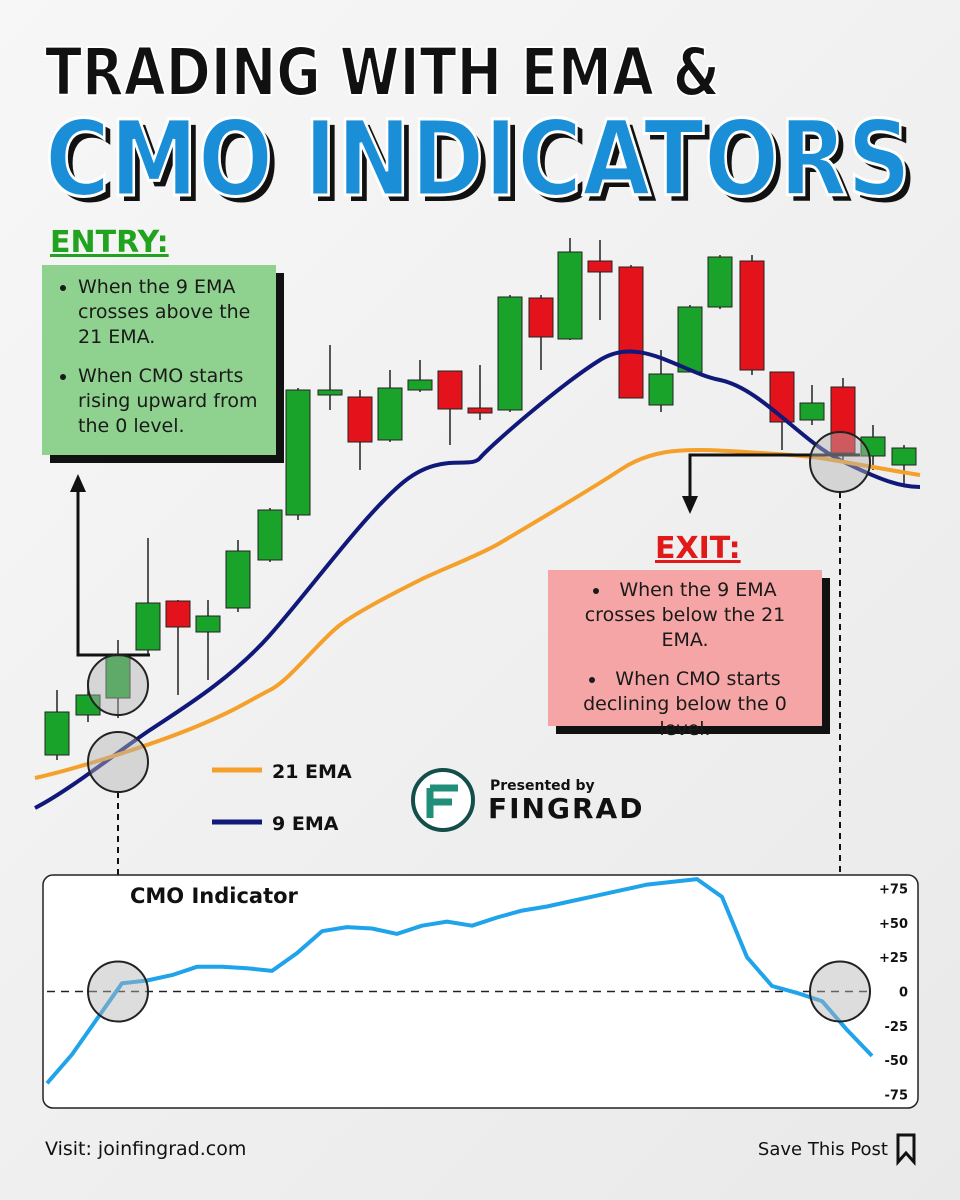  Describe the element at coordinates (459, 981) in the screenshot. I see `cmo-line` at that location.